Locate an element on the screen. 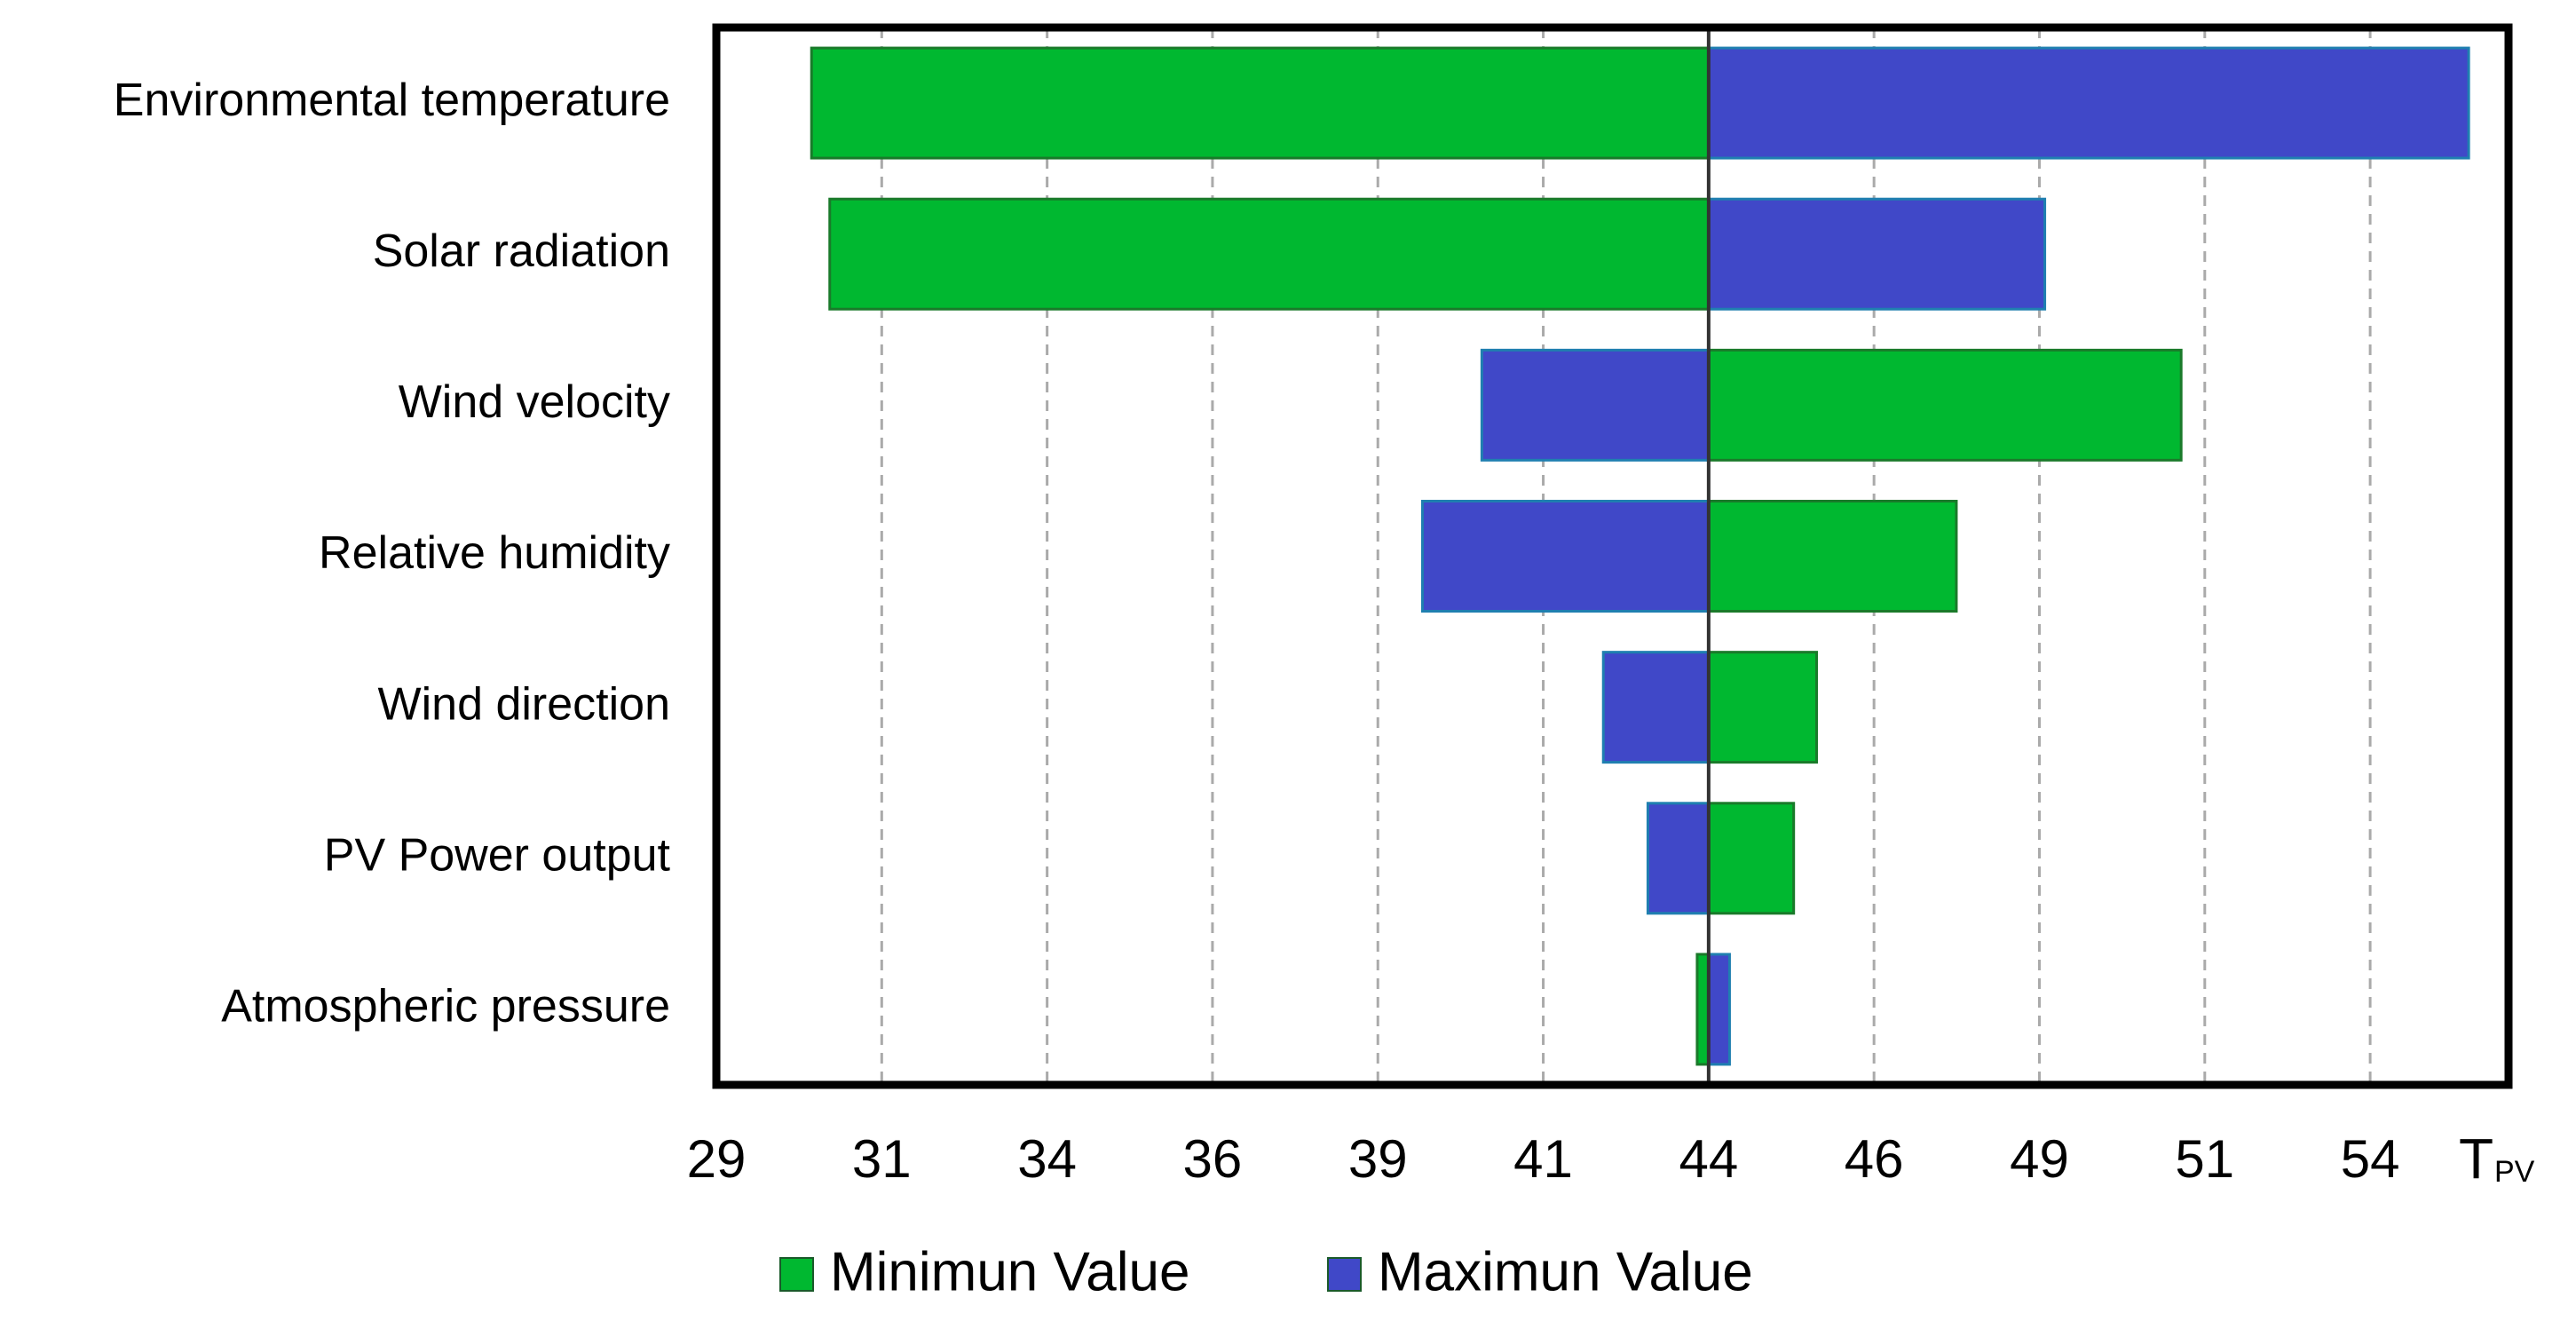 Image resolution: width=2576 pixels, height=1321 pixels. x-tick-label: 54 is located at coordinates (2370, 1159).